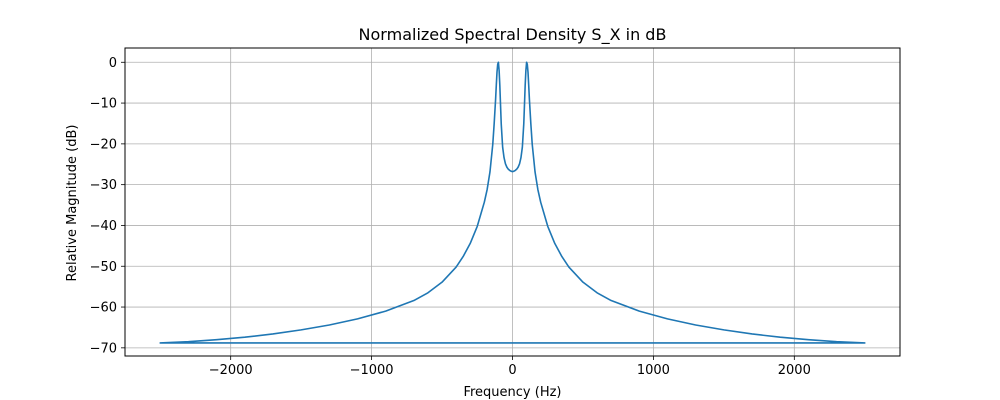 The image size is (1000, 400). Describe the element at coordinates (103, 226) in the screenshot. I see `y-tick-label: −40` at that location.